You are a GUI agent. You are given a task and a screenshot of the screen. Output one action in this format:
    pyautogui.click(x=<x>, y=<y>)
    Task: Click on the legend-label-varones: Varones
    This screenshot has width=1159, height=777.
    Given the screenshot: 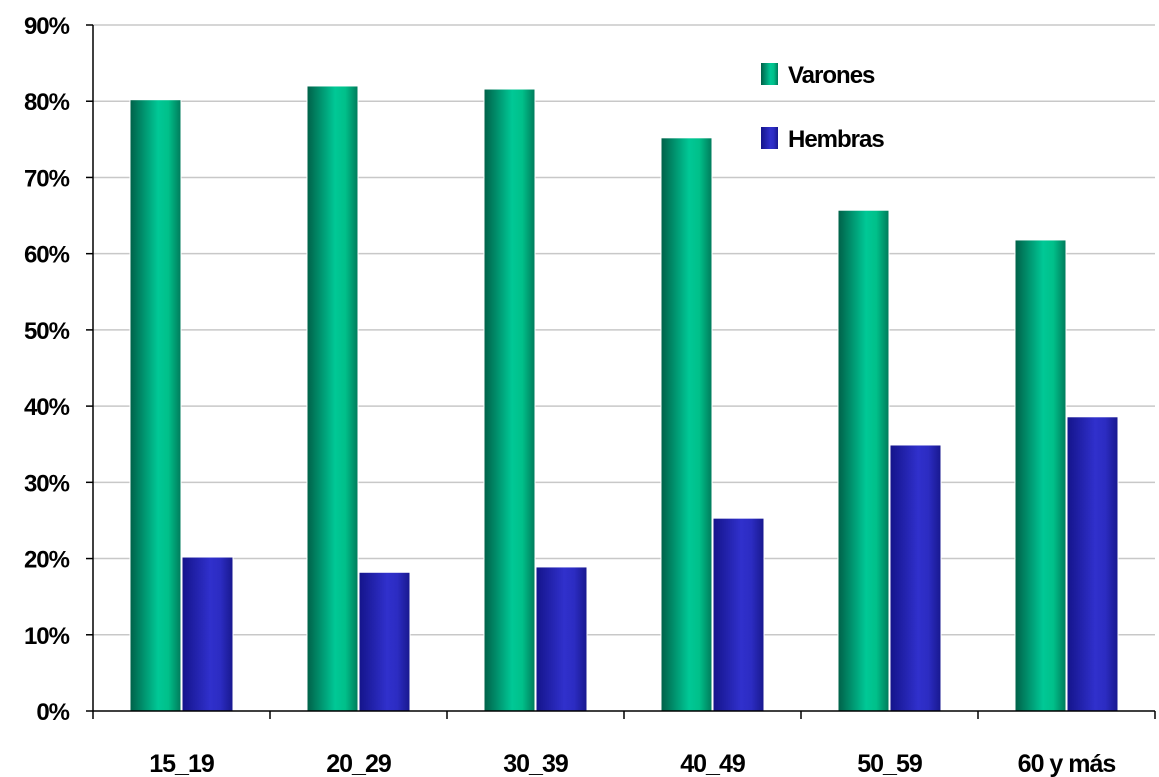 What is the action you would take?
    pyautogui.click(x=831, y=75)
    